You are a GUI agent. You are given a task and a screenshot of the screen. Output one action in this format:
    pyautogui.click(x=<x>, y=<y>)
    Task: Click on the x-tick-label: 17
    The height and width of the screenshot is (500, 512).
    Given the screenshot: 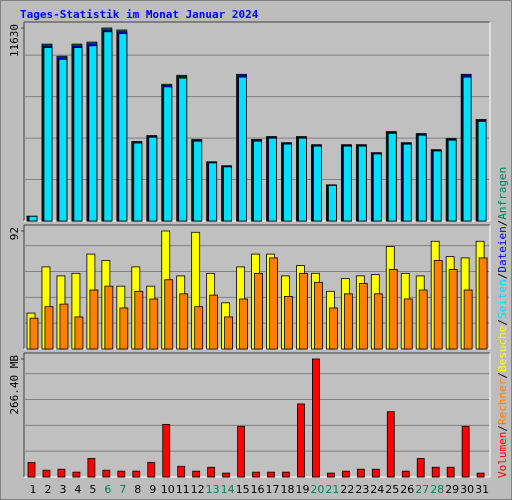 What is the action you would take?
    pyautogui.click(x=273, y=489)
    